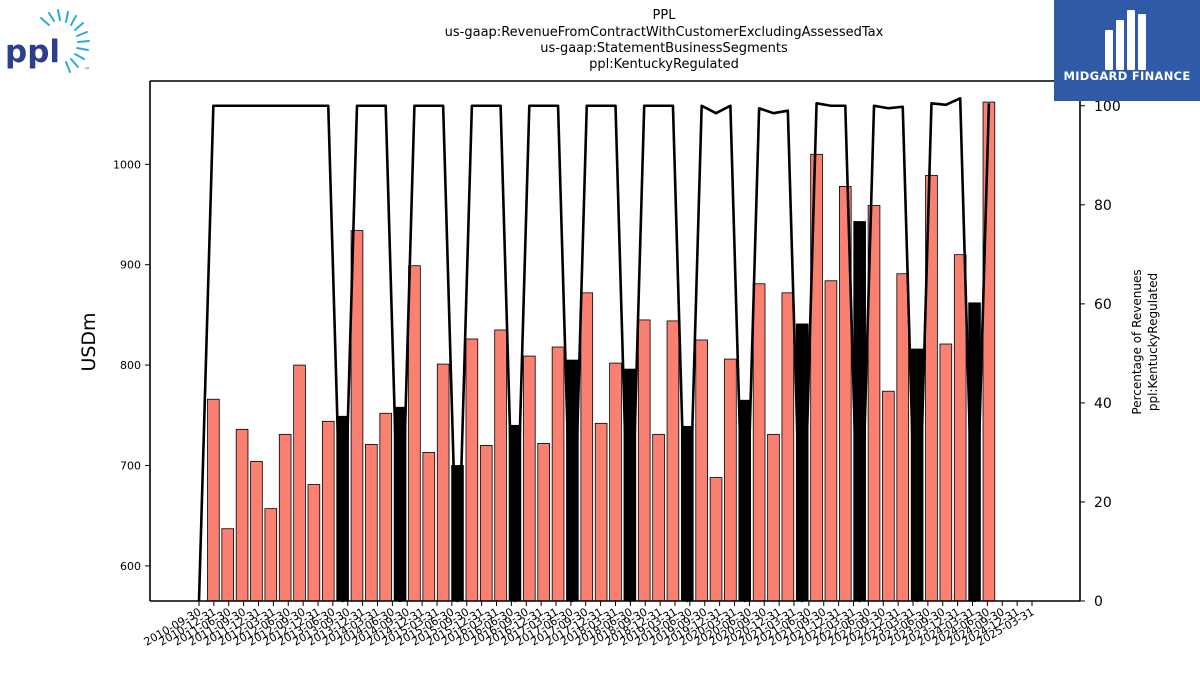 The height and width of the screenshot is (675, 1200). What do you see at coordinates (130, 265) in the screenshot?
I see `y-tick-label: 900` at bounding box center [130, 265].